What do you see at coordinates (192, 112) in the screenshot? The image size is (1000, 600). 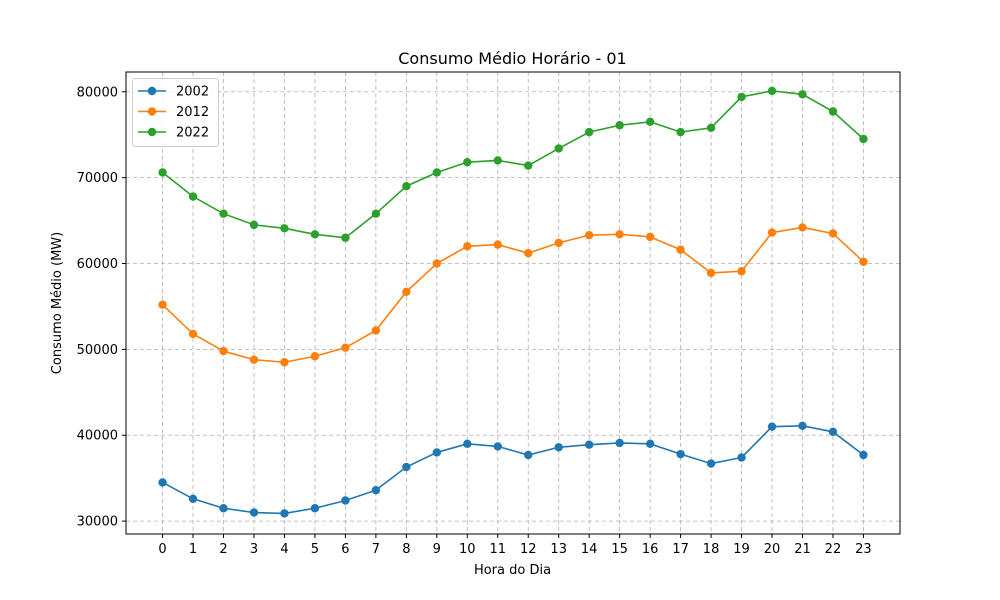 I see `legend-label: 2012` at bounding box center [192, 112].